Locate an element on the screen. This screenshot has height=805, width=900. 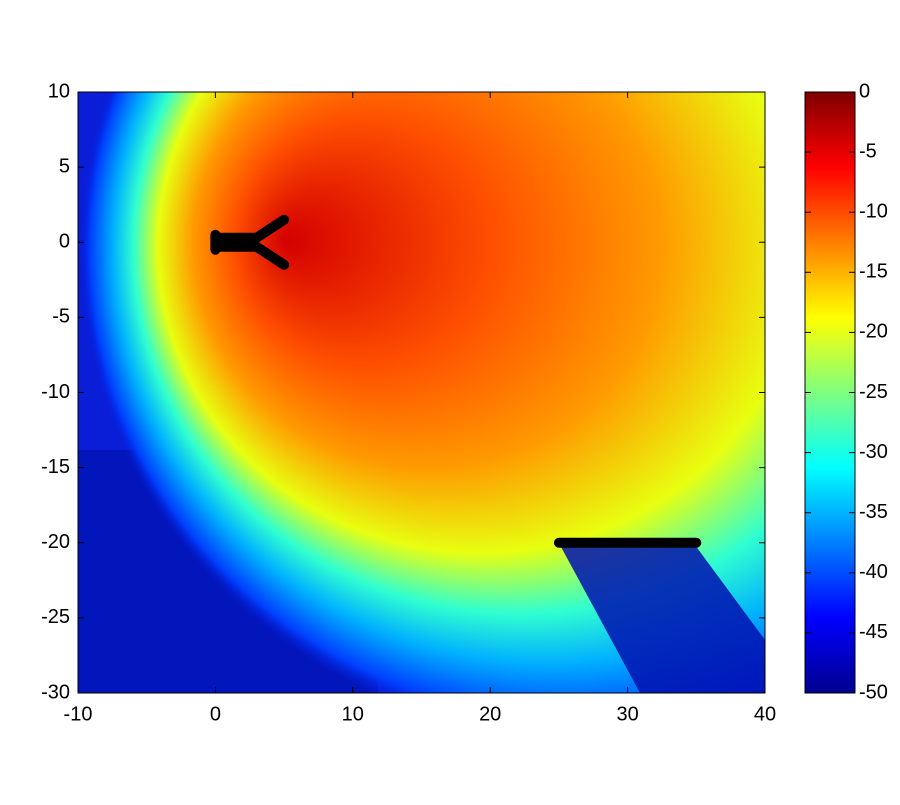
colorbar-tick-label: -10 is located at coordinates (873, 211).